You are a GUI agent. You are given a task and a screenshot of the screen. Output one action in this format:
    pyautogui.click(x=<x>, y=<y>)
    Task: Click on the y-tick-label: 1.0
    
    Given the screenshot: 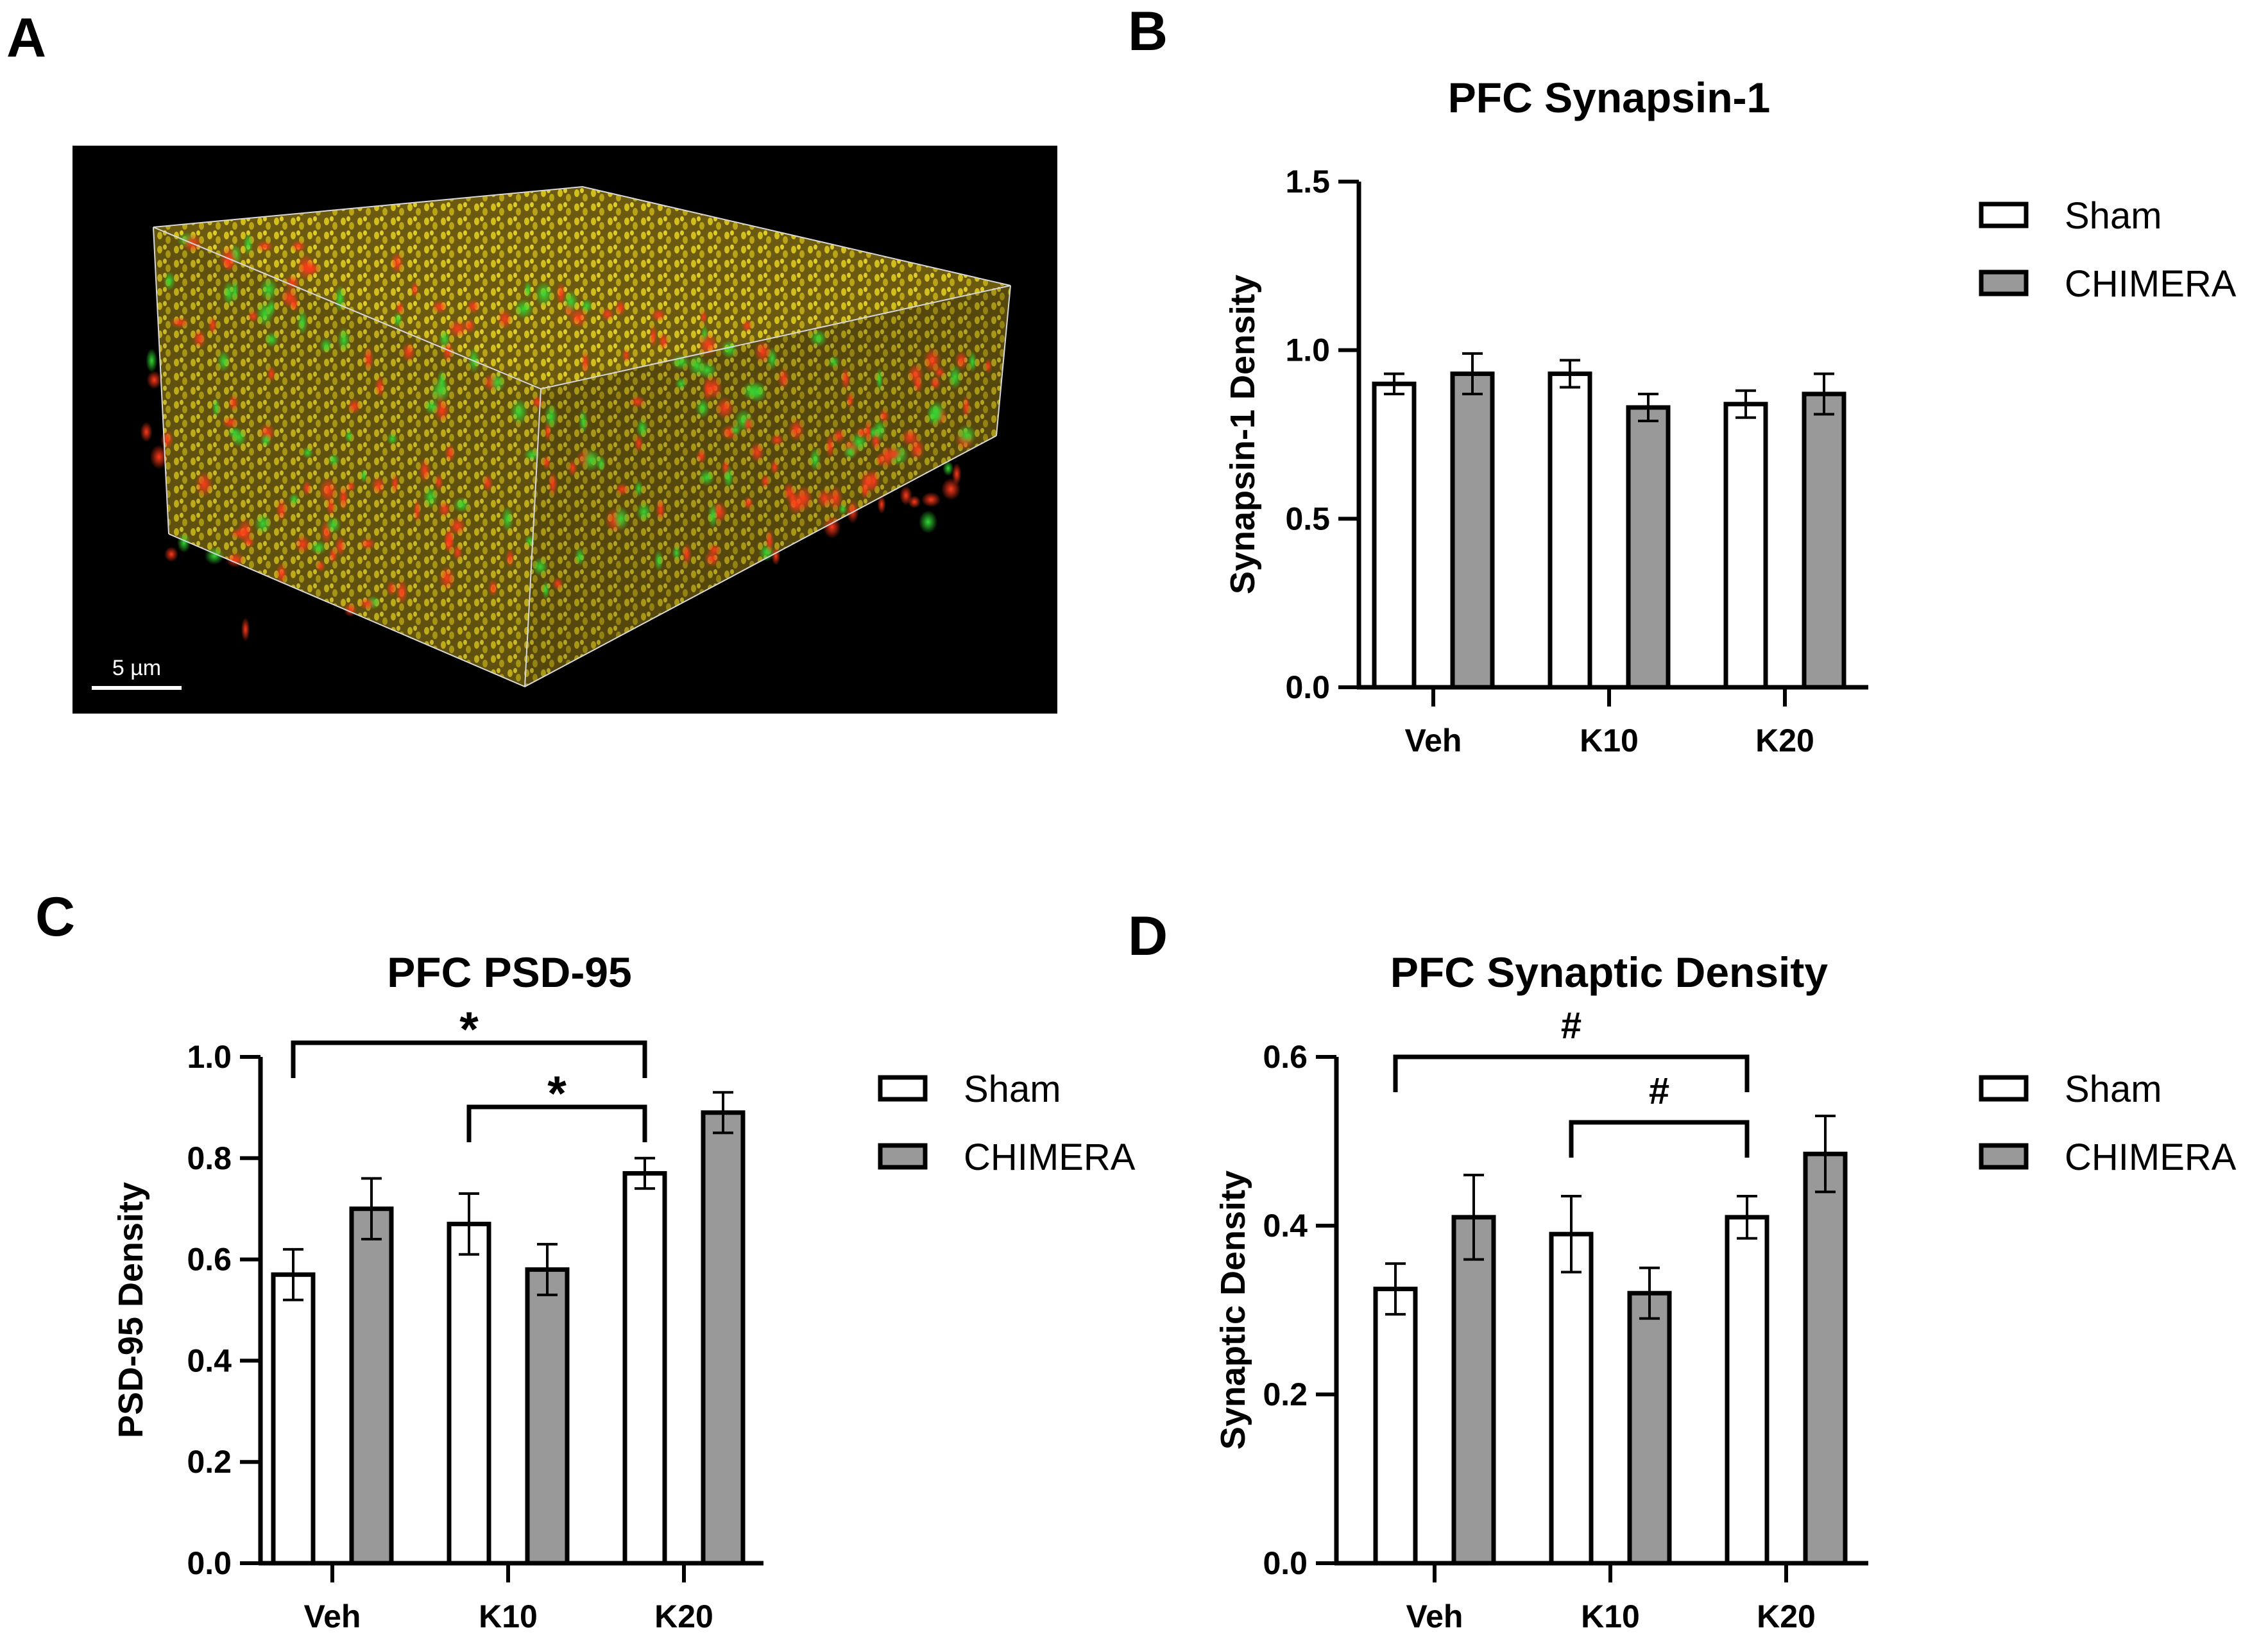 What is the action you would take?
    pyautogui.click(x=209, y=1057)
    